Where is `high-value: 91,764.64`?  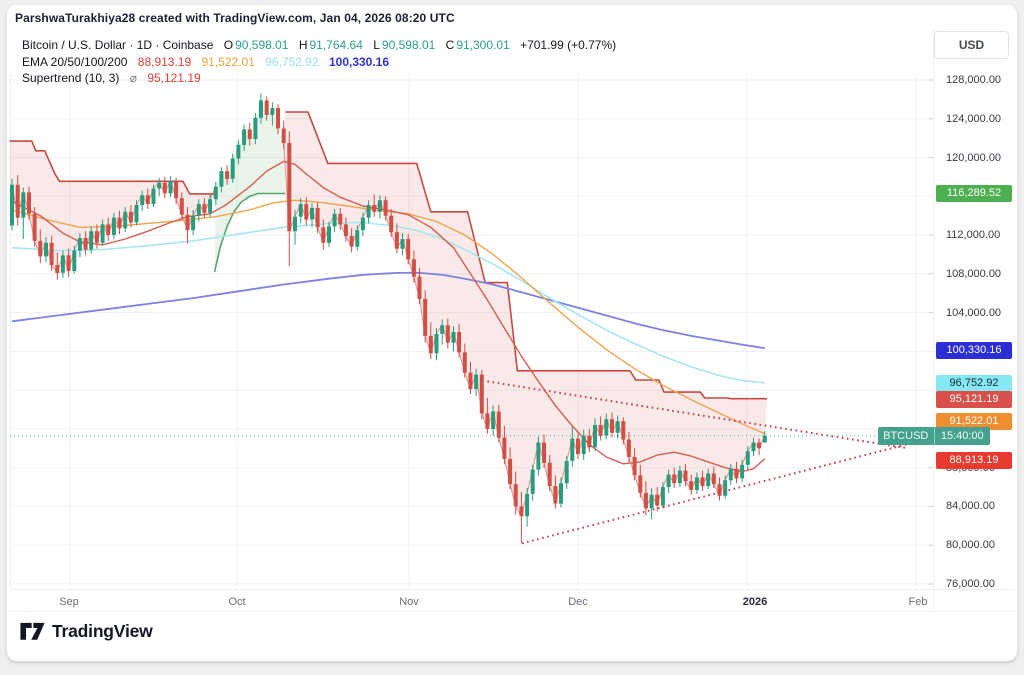
high-value: 91,764.64 is located at coordinates (336, 45).